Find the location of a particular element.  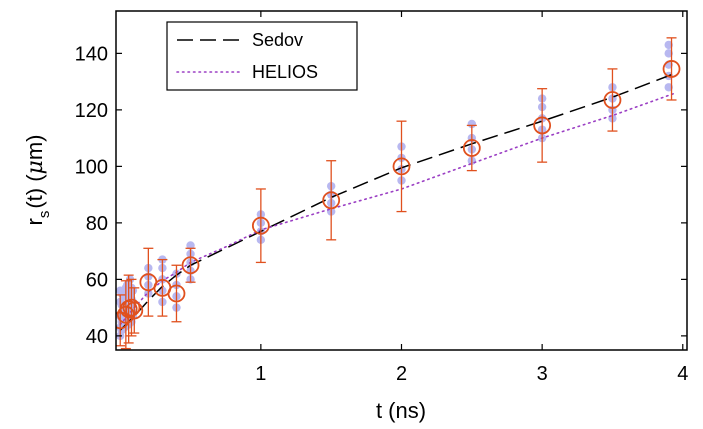

legend-label-sedov: Sedov is located at coordinates (277, 40).